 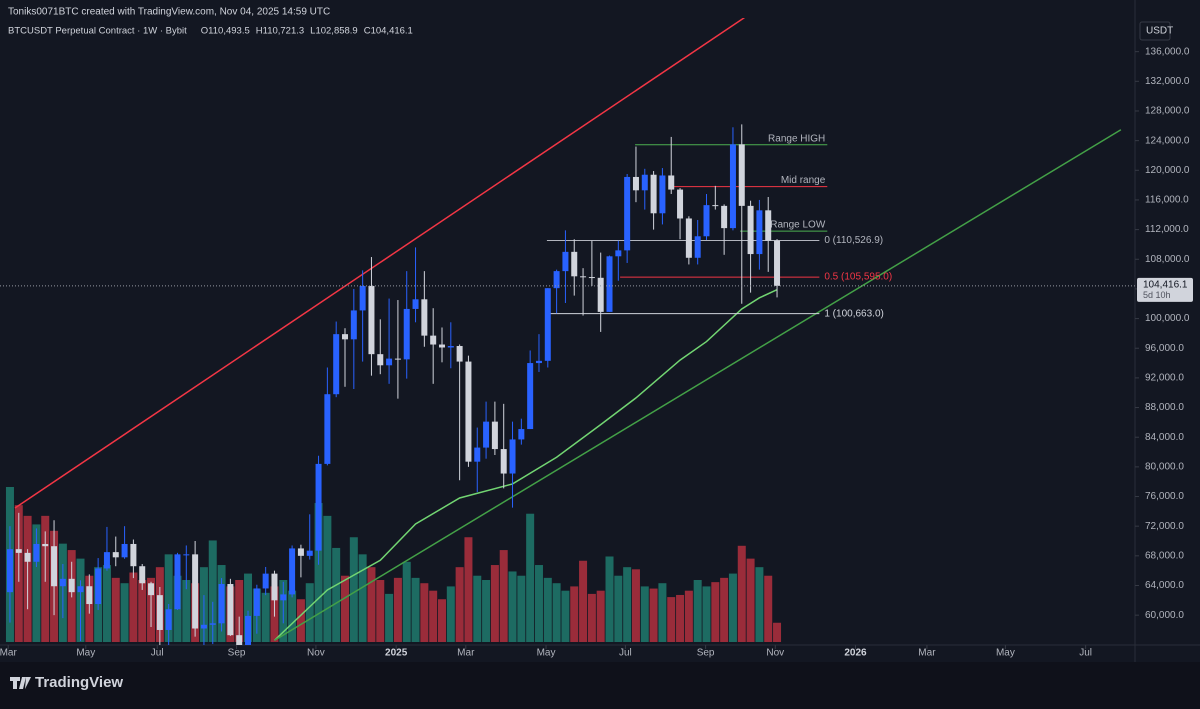 I want to click on y-tick-label: 120,000.0, so click(x=1167, y=170).